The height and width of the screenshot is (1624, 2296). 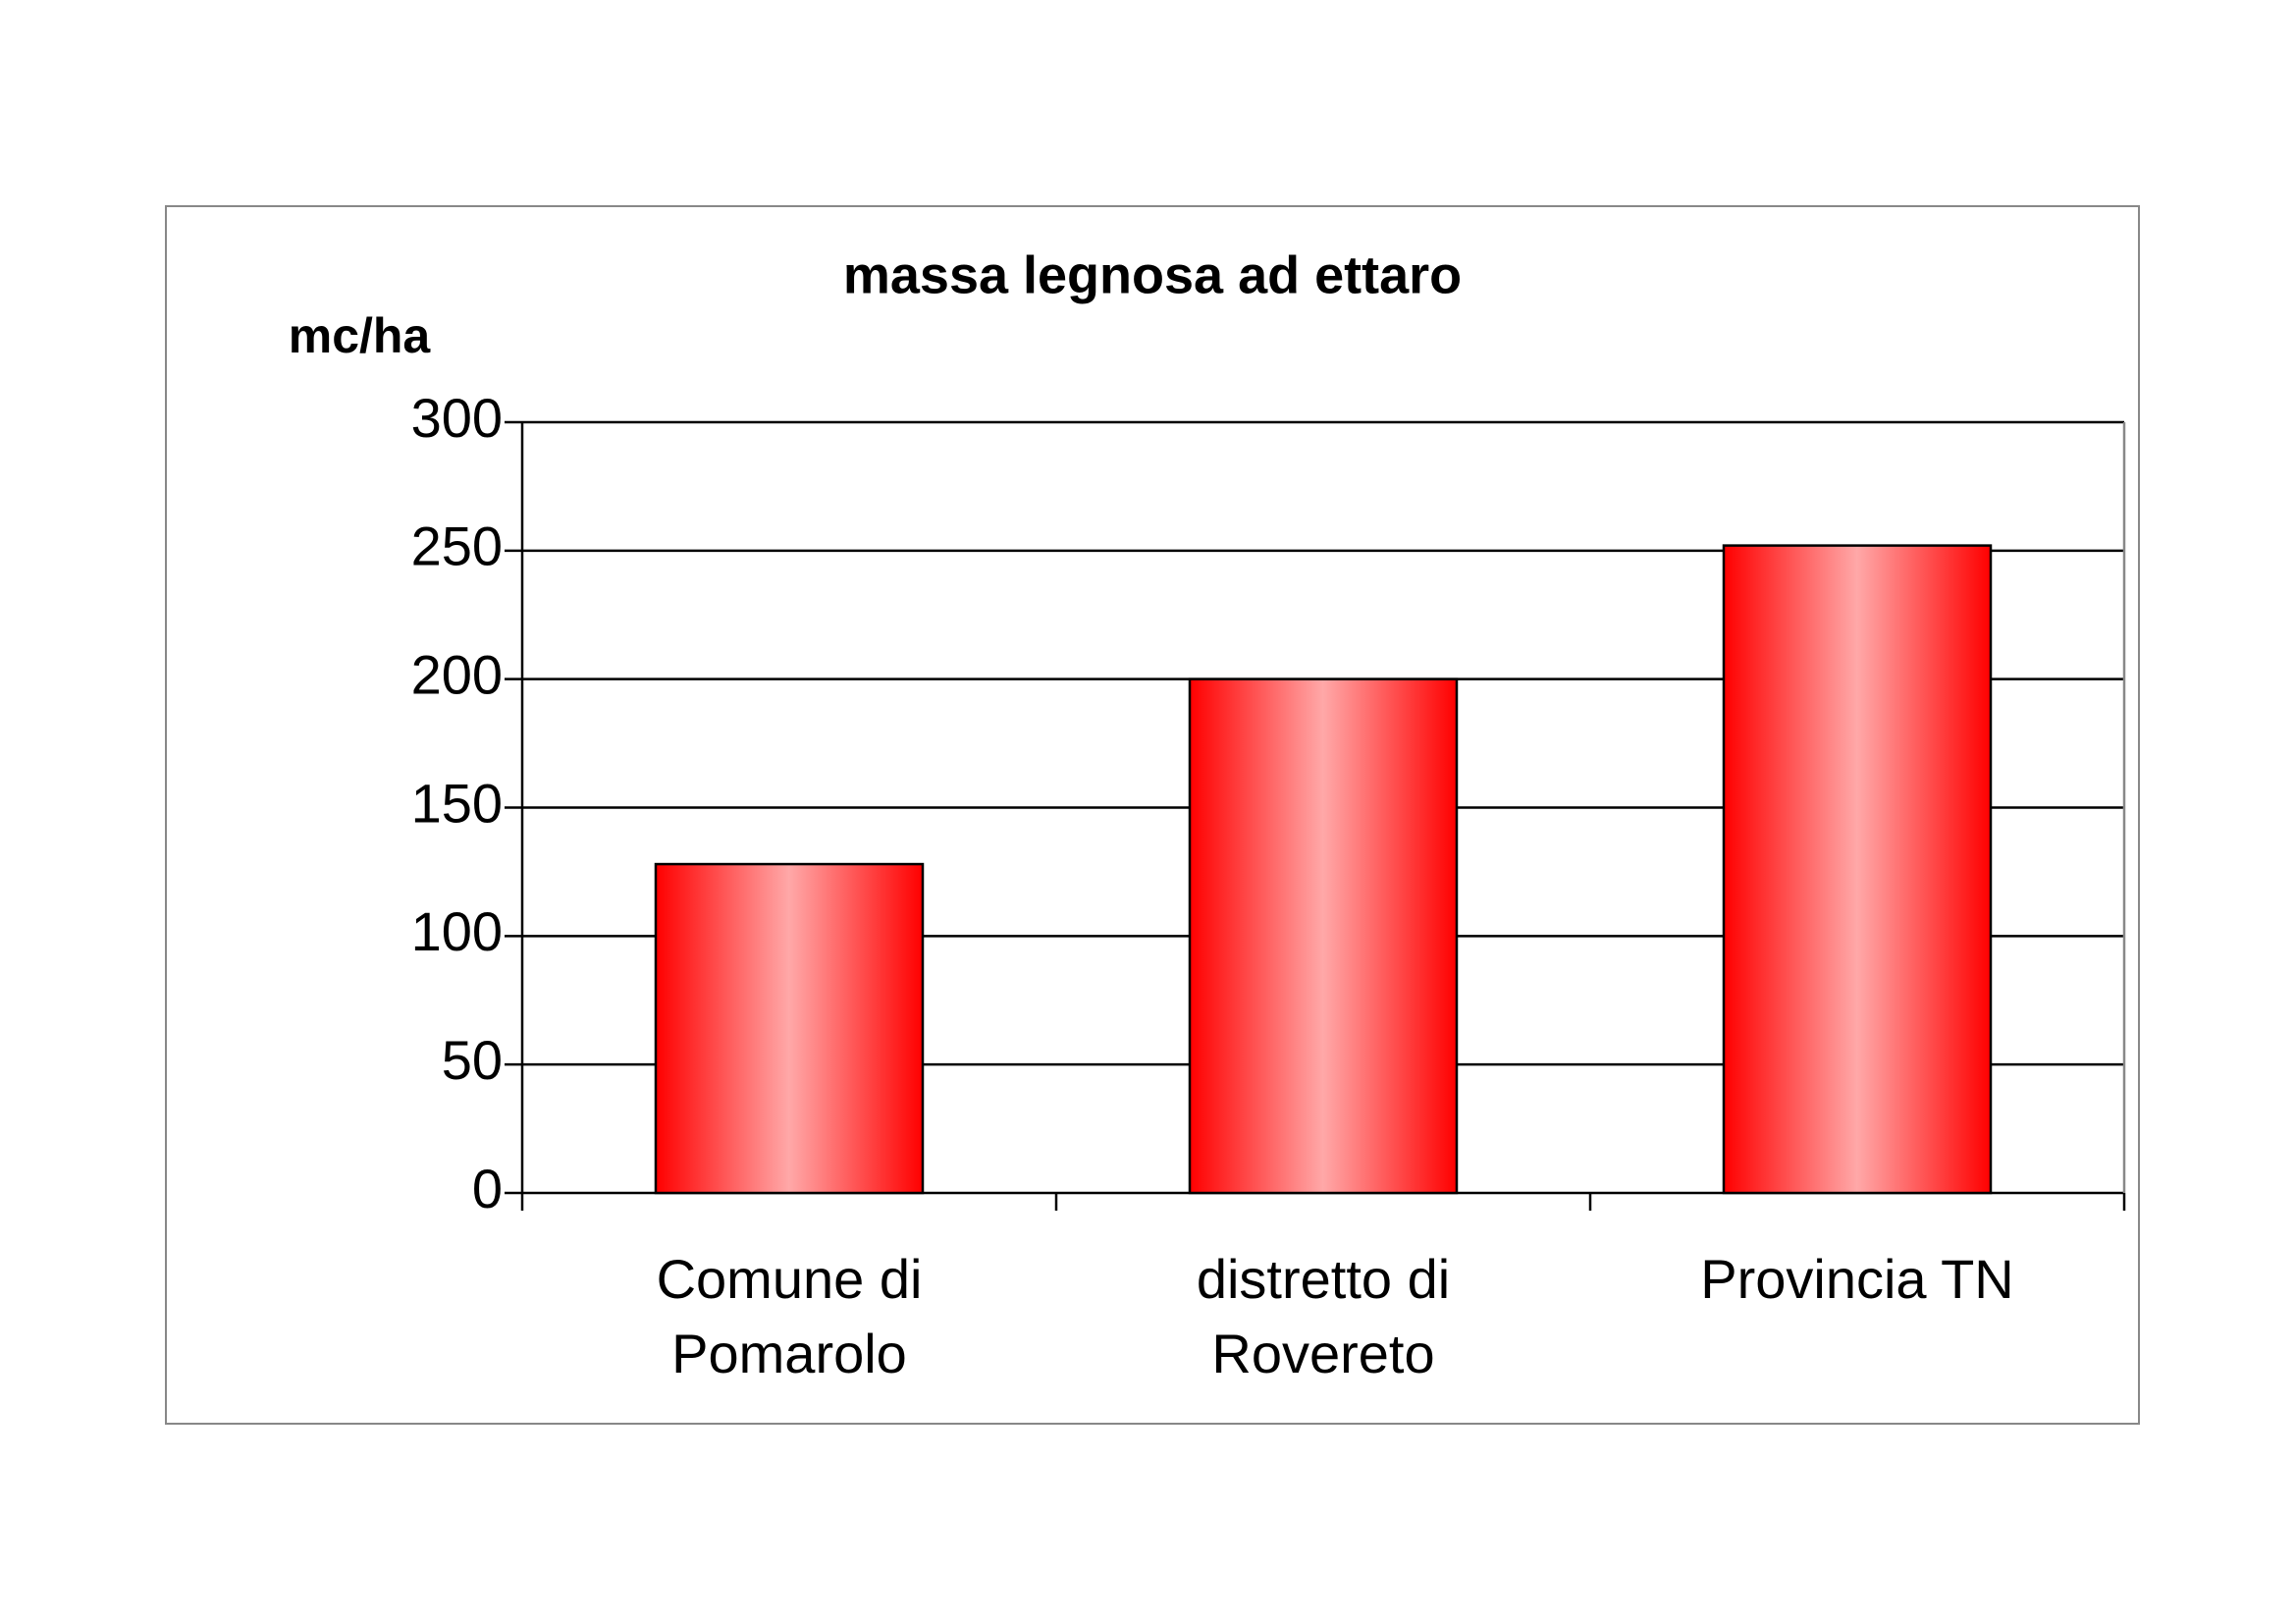 I want to click on y-tick-label: 50, so click(x=472, y=1060).